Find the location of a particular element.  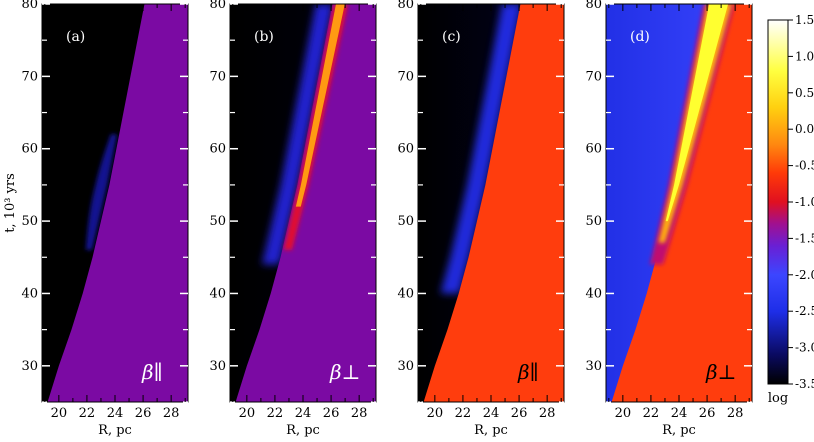

colorbar-tick-label: 1.5 is located at coordinates (804, 20).